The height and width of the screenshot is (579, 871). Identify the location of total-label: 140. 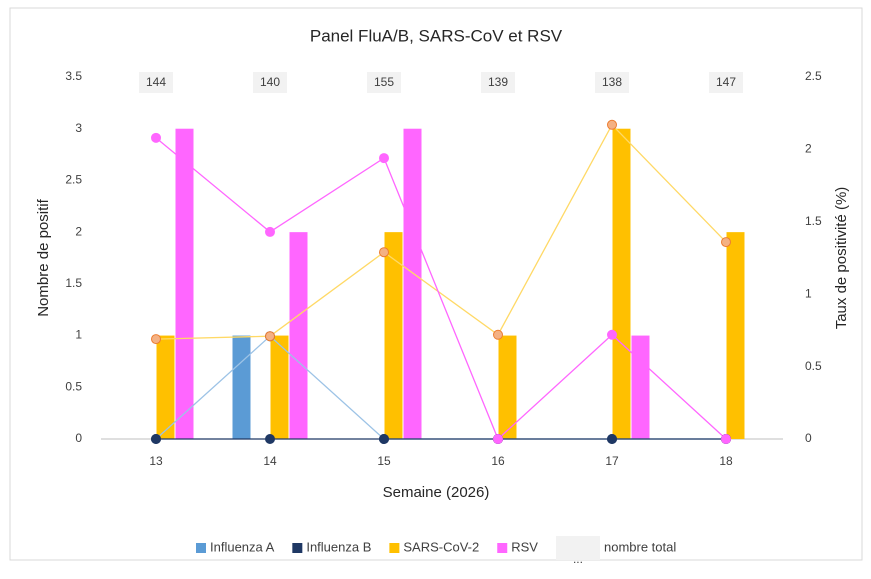
(270, 82).